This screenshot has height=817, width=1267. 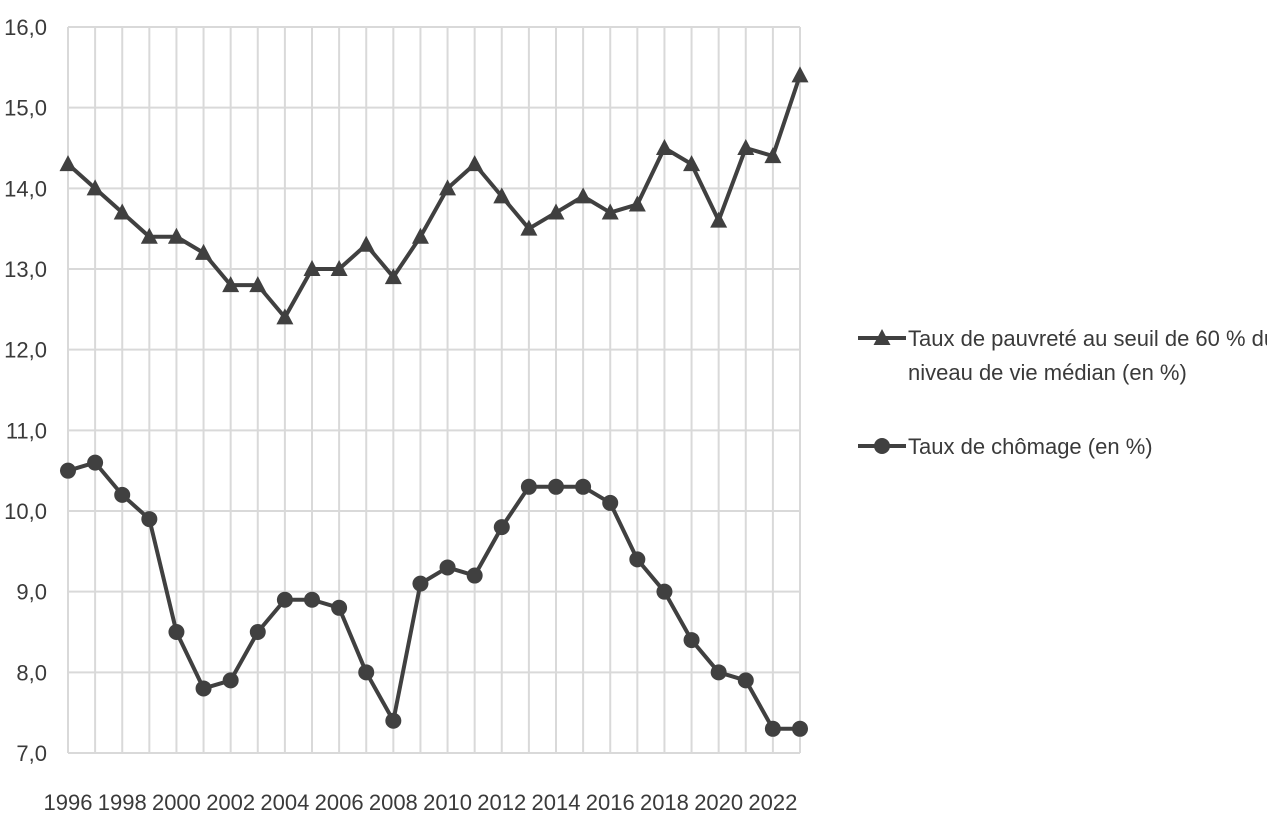 I want to click on x-tick-label: 2010, so click(x=447, y=802).